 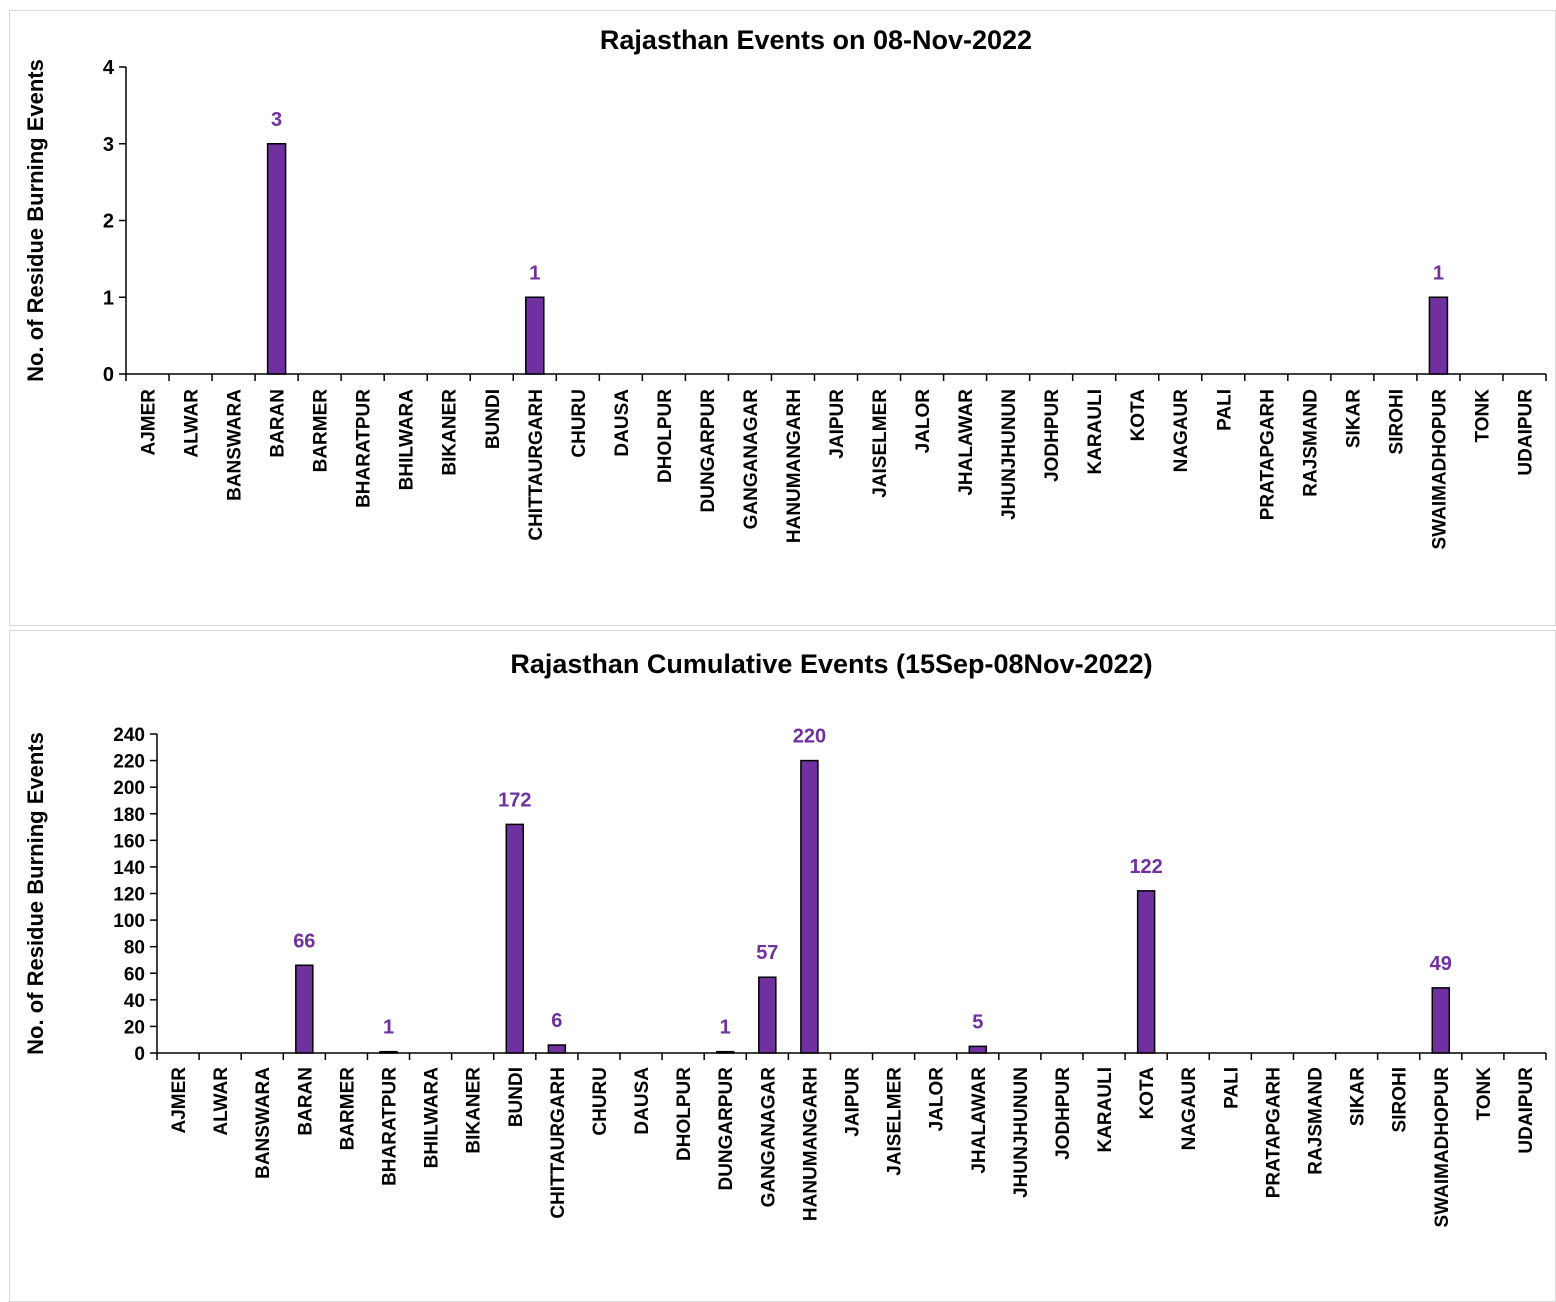 I want to click on y-tick-label: 60, so click(x=134, y=974).